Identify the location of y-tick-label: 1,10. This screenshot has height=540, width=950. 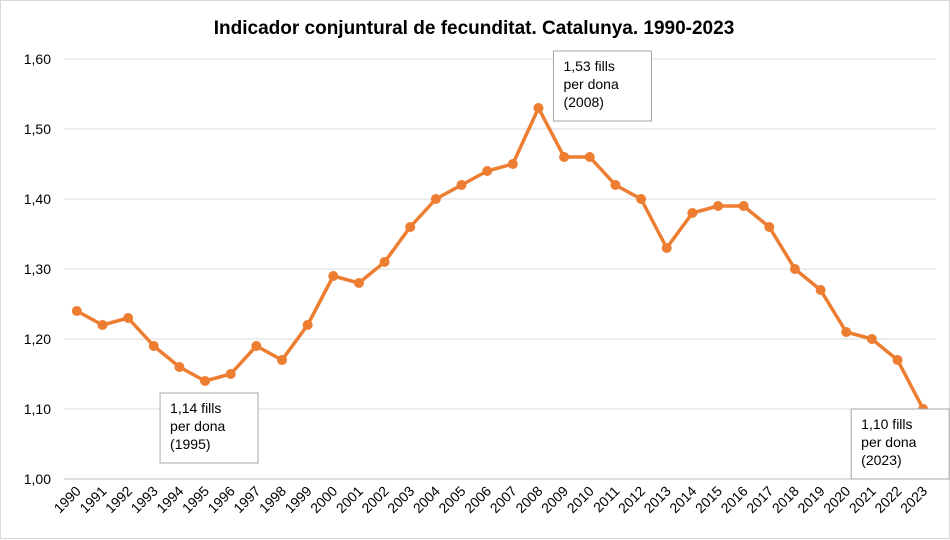
(37, 409).